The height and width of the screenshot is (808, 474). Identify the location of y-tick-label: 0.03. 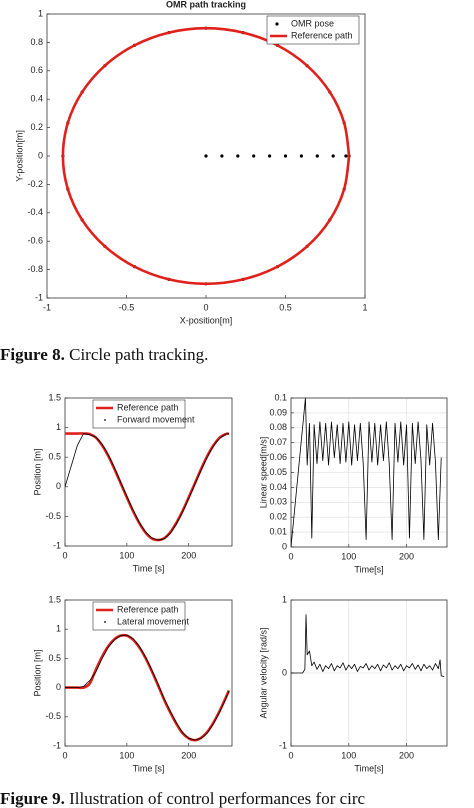
(278, 502).